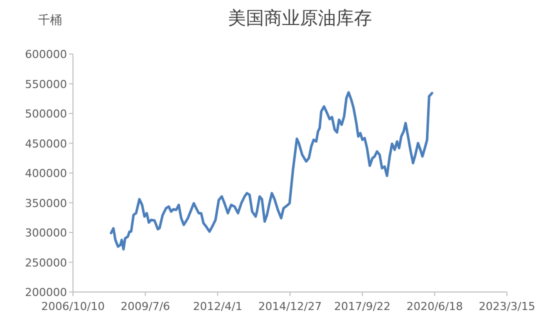  What do you see at coordinates (217, 306) in the screenshot?
I see `x-tick-label: 2012/4/1` at bounding box center [217, 306].